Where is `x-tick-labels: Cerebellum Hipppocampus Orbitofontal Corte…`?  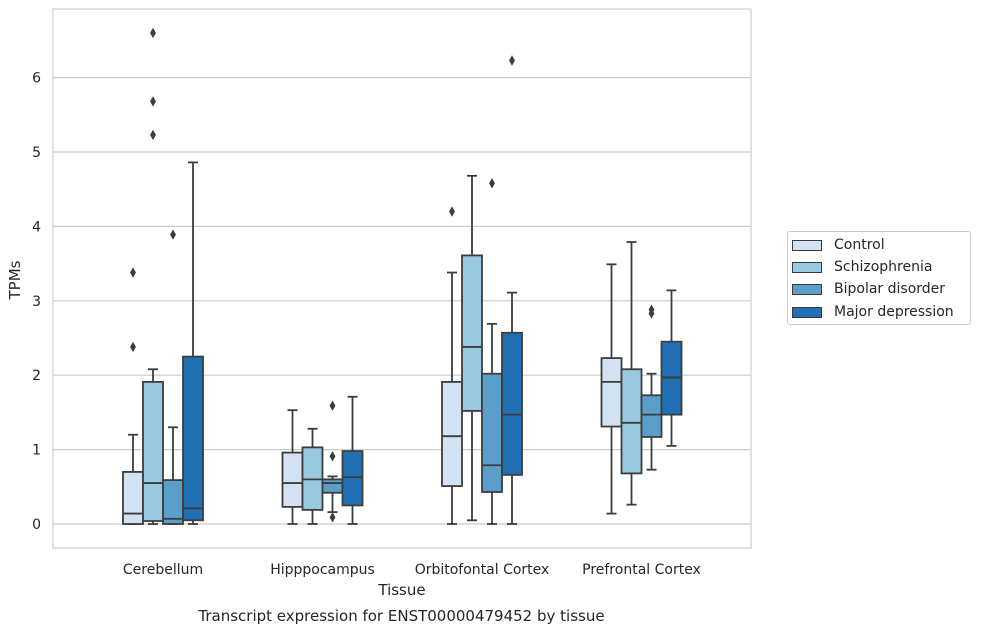
x-tick-labels: Cerebellum Hipppocampus Orbitofontal Corte… is located at coordinates (412, 570).